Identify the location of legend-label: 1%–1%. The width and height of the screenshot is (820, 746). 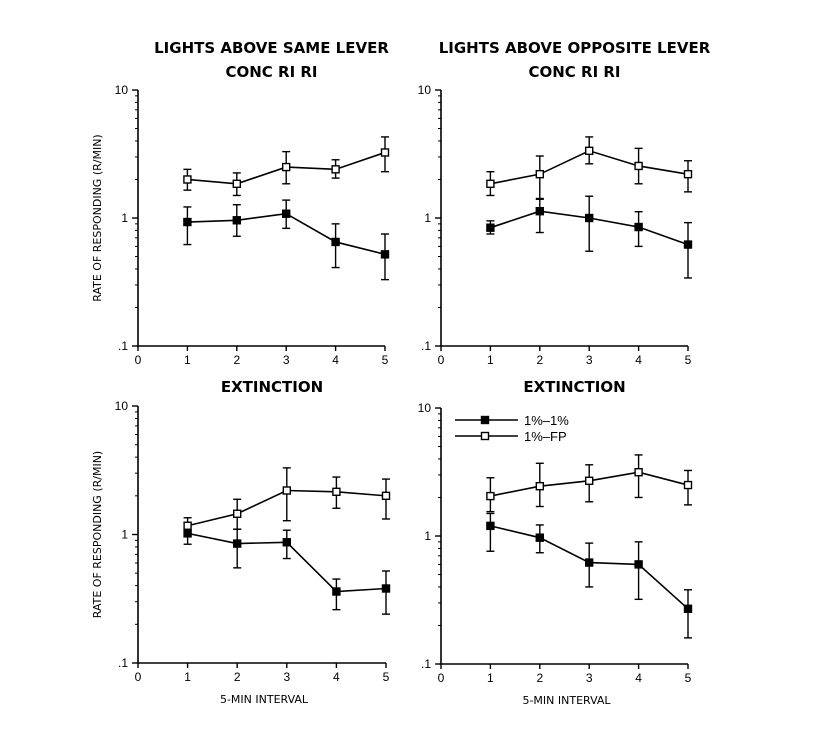
(546, 420).